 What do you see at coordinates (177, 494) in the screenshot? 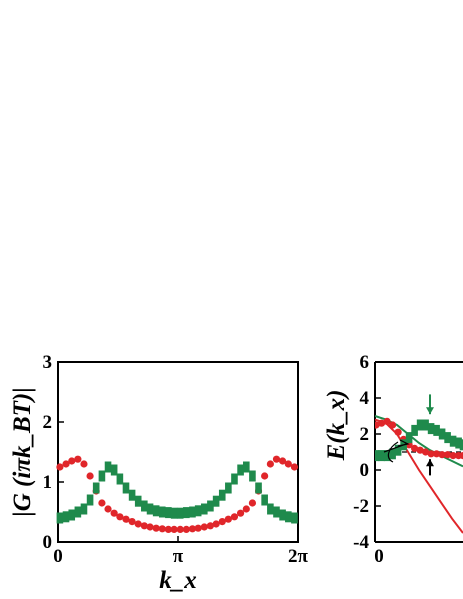
I see `chart-a-points` at bounding box center [177, 494].